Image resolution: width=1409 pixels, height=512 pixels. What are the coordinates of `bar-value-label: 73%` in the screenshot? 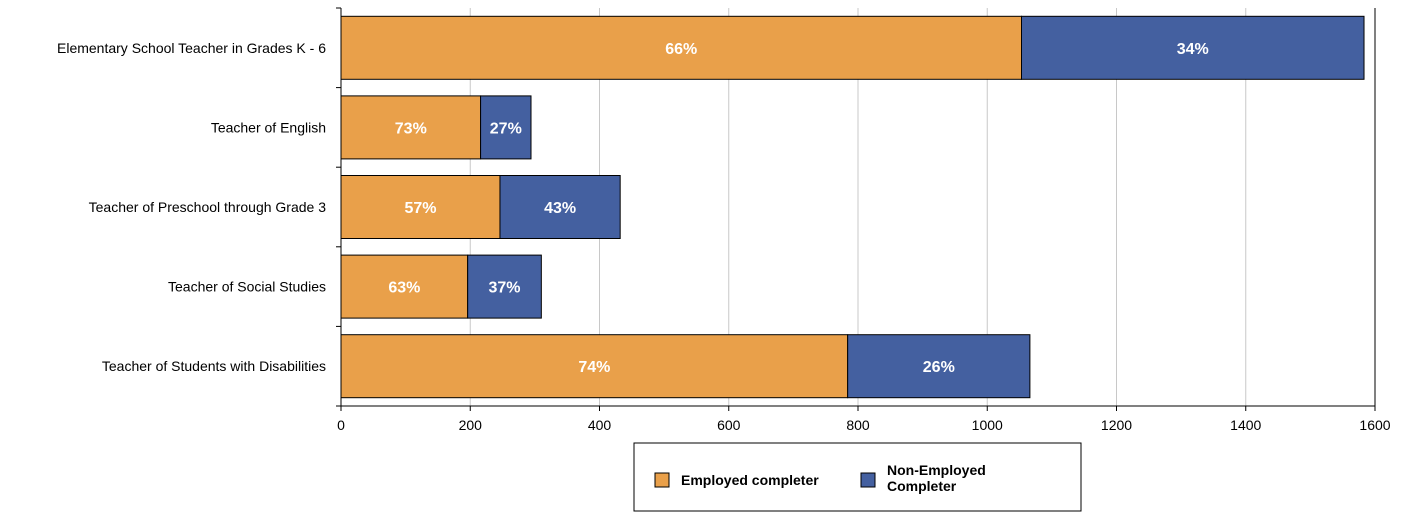 It's located at (411, 128).